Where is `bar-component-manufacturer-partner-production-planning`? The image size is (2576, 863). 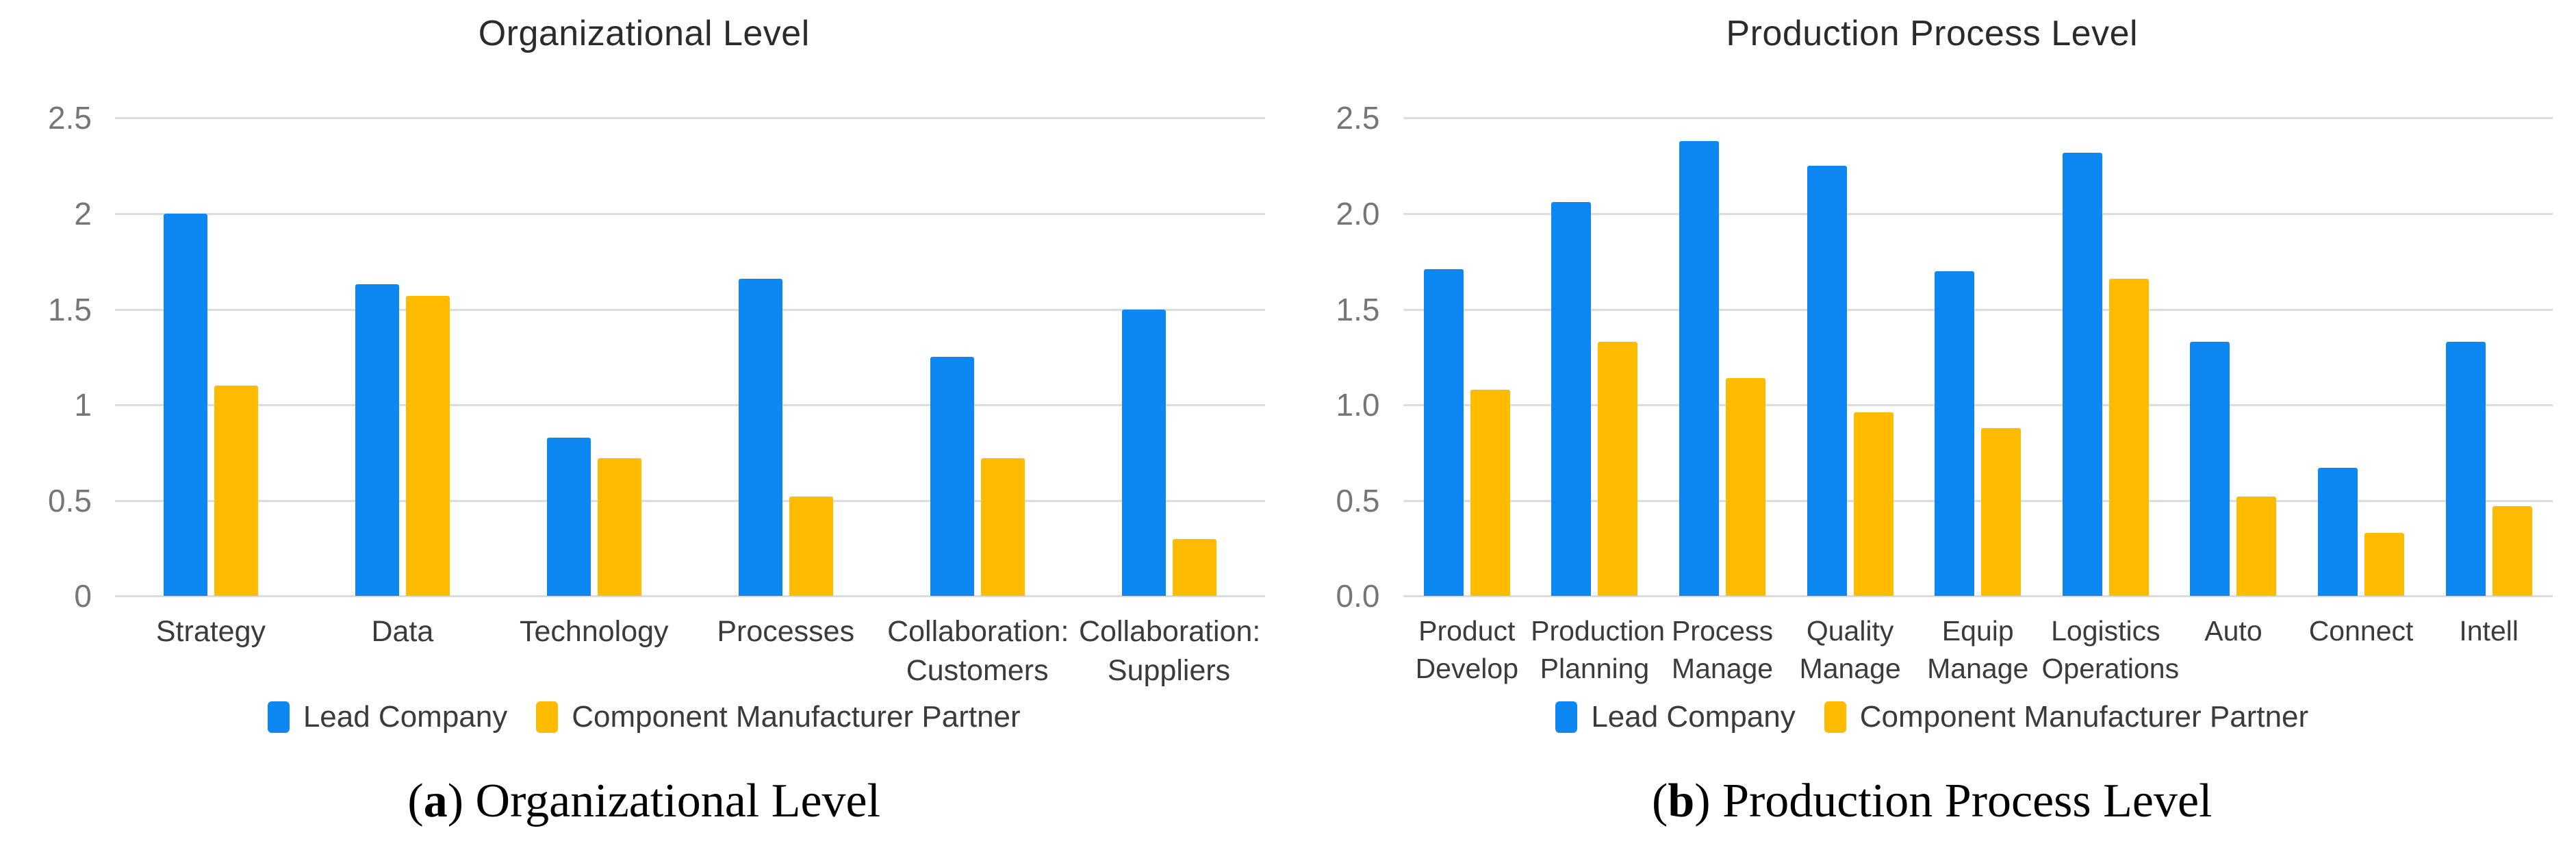 bar-component-manufacturer-partner-production-planning is located at coordinates (1618, 469).